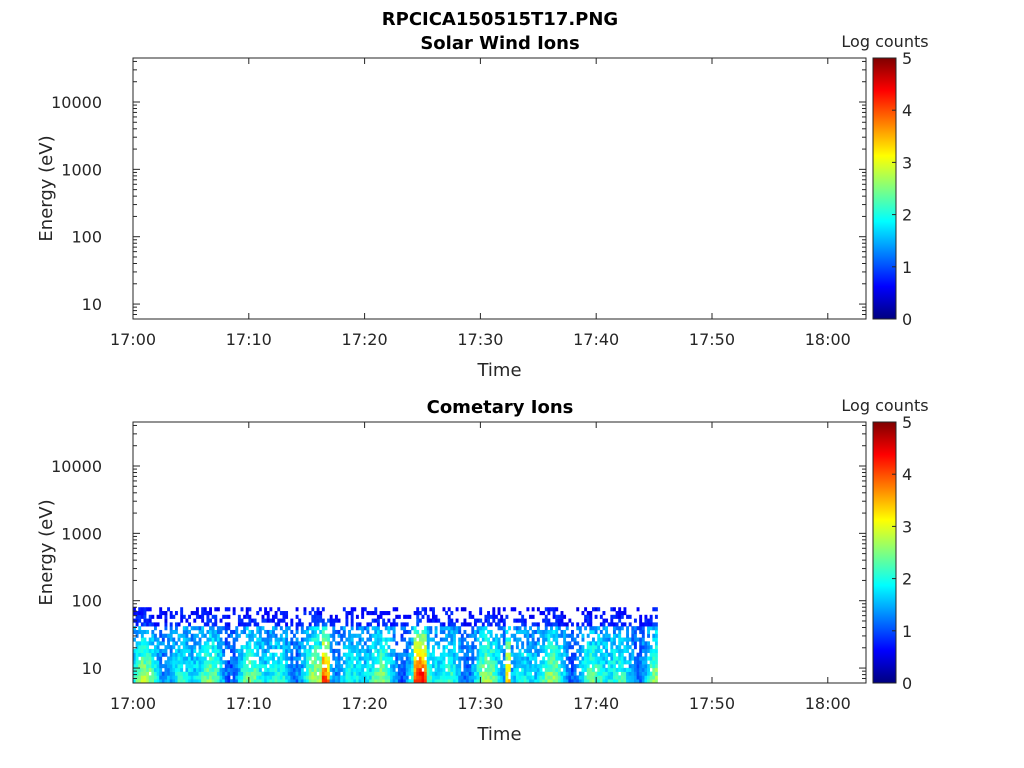 This screenshot has width=1024, height=768. Describe the element at coordinates (907, 110) in the screenshot. I see `colorbar-tick-label: 4` at that location.